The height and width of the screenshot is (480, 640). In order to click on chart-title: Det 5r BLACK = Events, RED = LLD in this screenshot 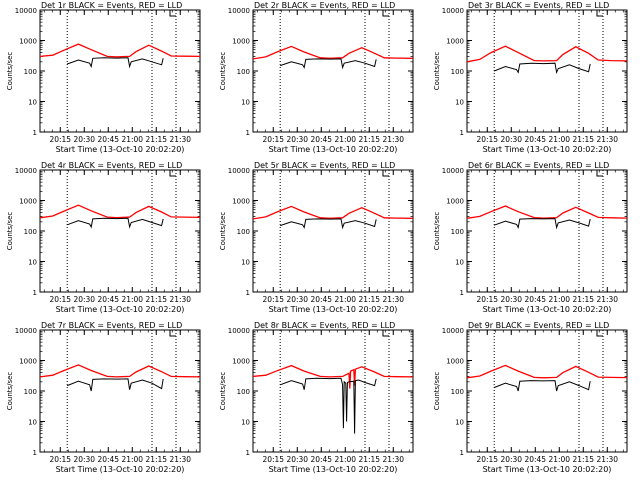, I will do `click(324, 165)`.